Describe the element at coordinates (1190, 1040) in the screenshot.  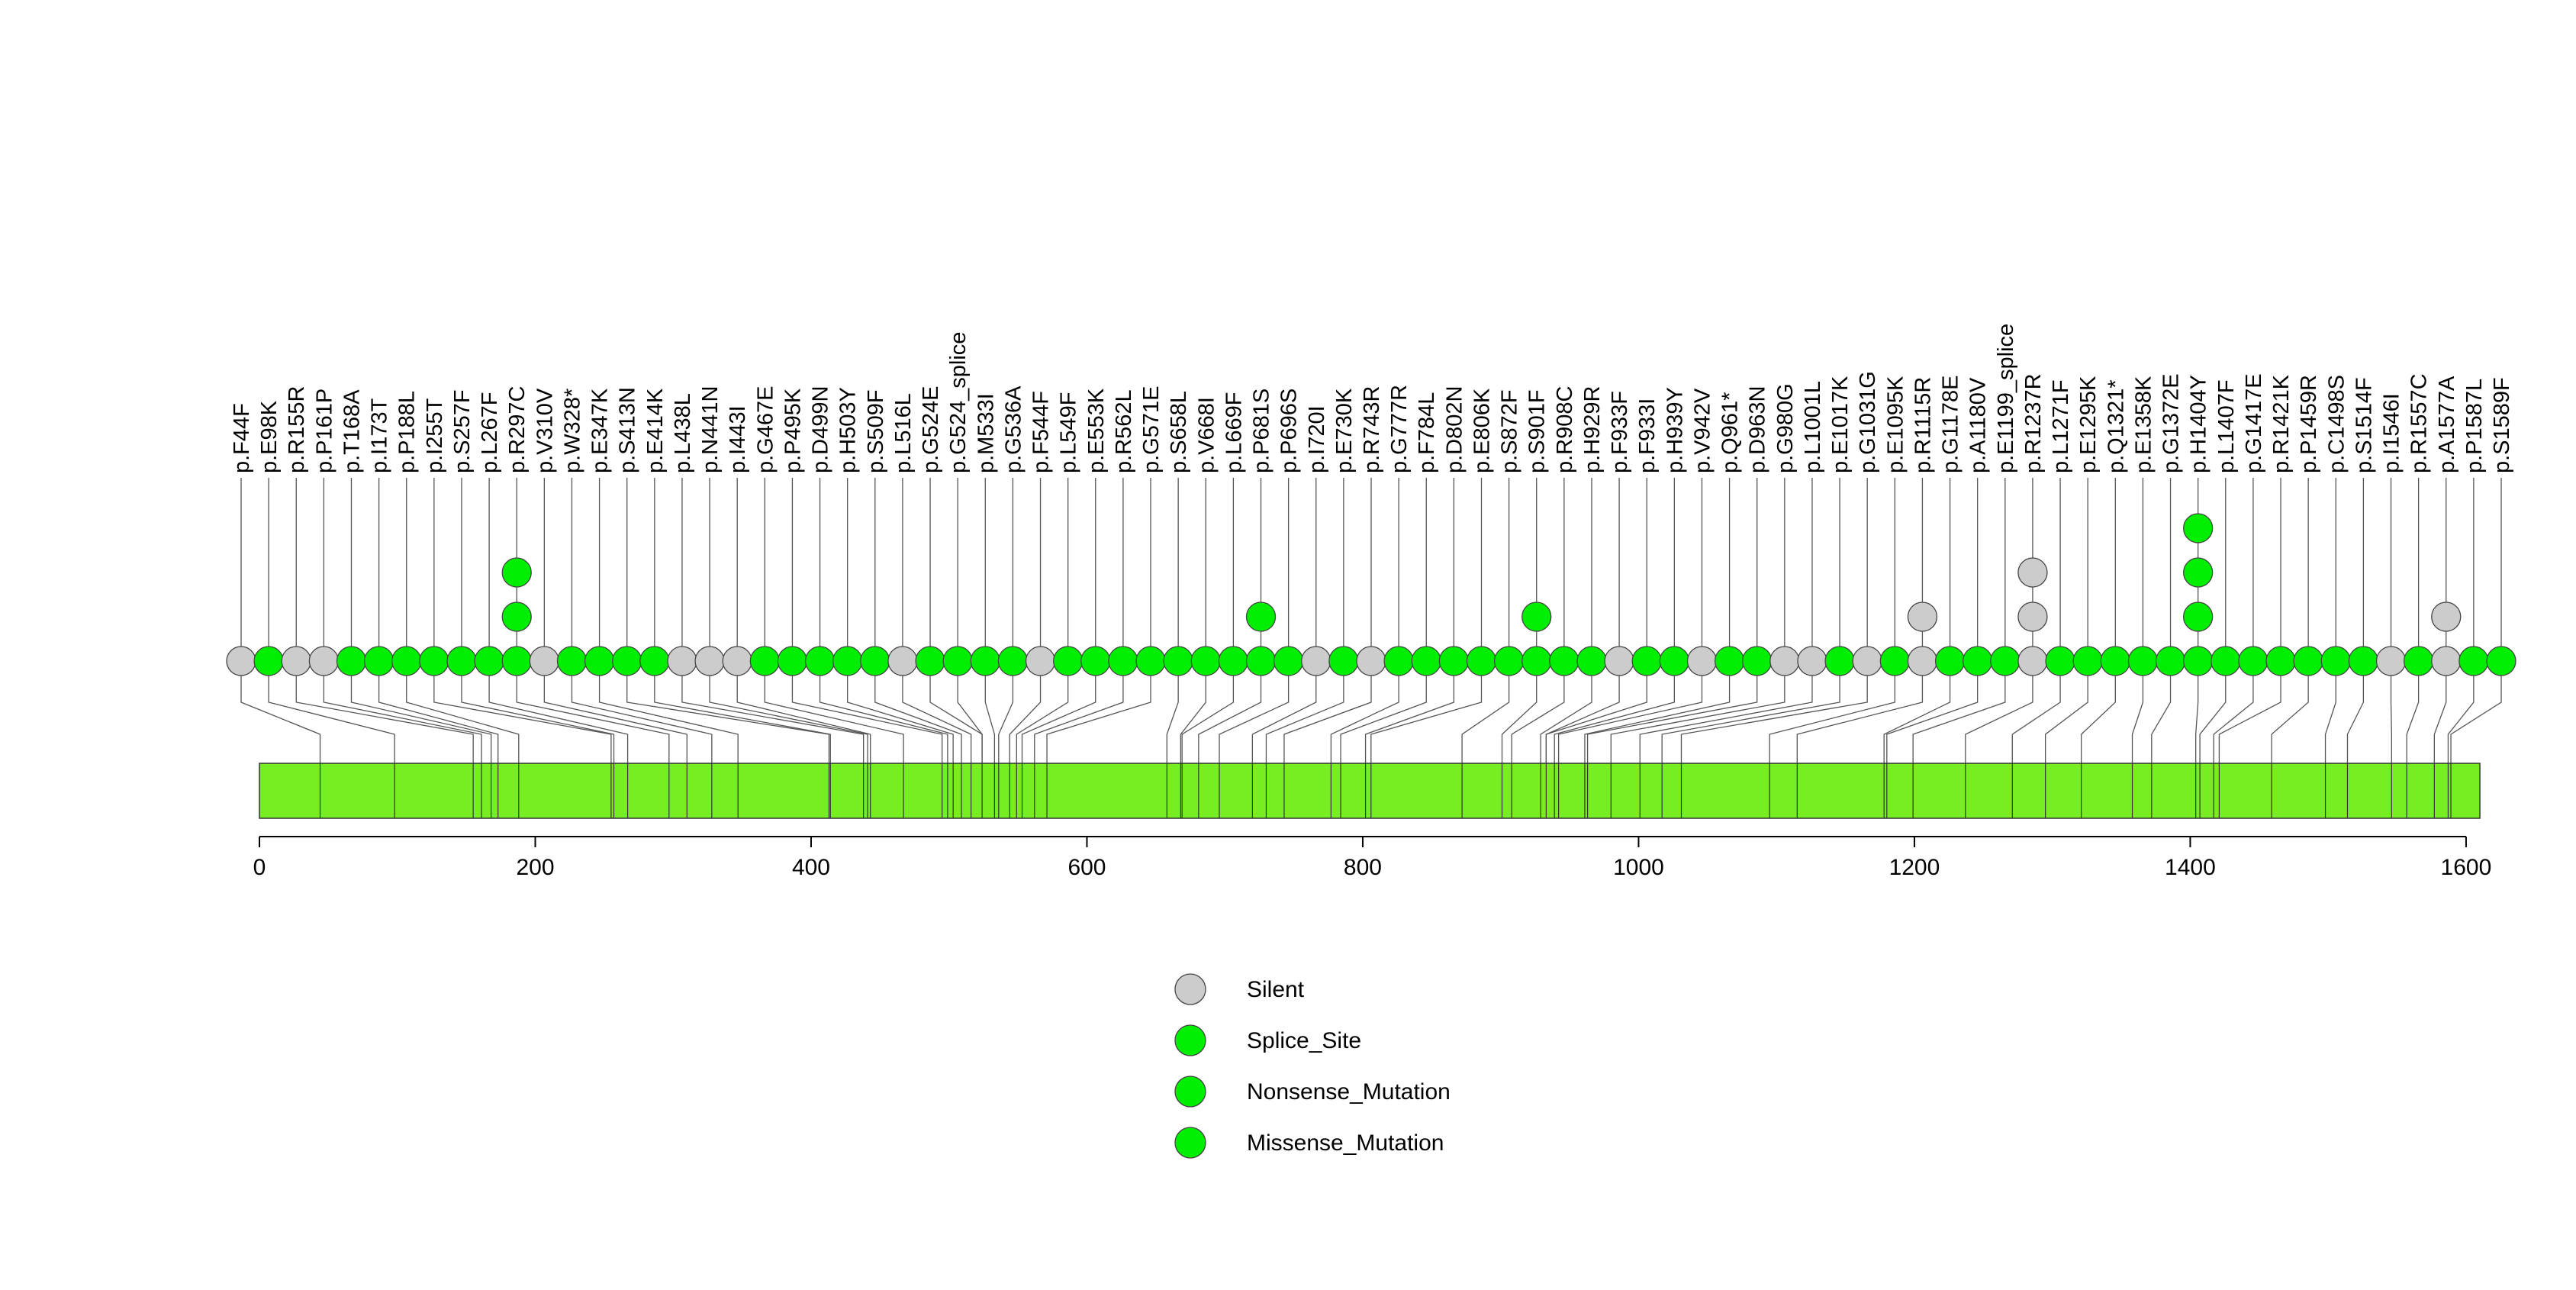
I see `legend-swatch` at that location.